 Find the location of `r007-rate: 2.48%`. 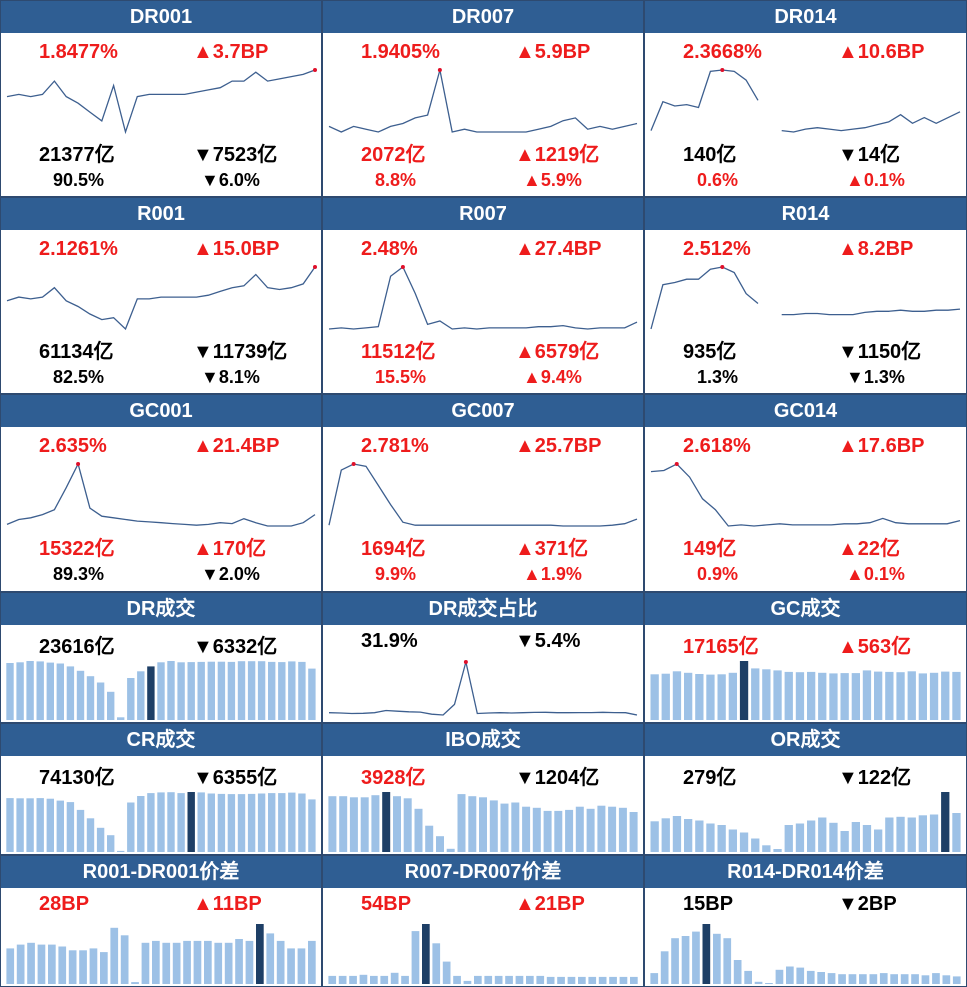

r007-rate: 2.48% is located at coordinates (389, 249).